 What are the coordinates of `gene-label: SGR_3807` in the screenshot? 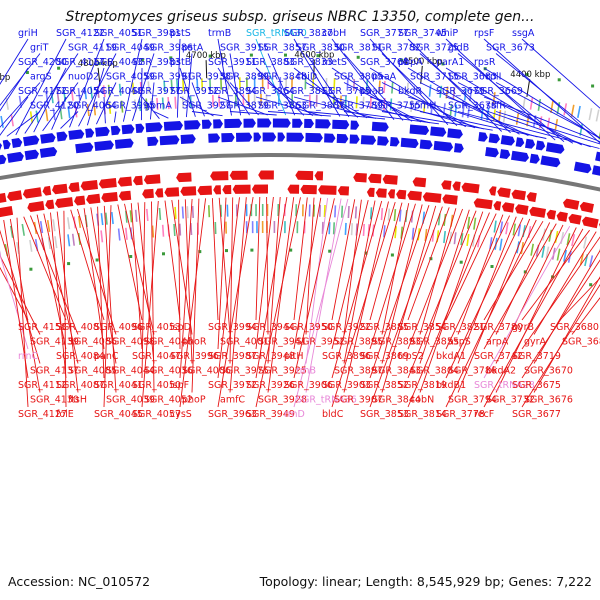 It's located at (320, 106).